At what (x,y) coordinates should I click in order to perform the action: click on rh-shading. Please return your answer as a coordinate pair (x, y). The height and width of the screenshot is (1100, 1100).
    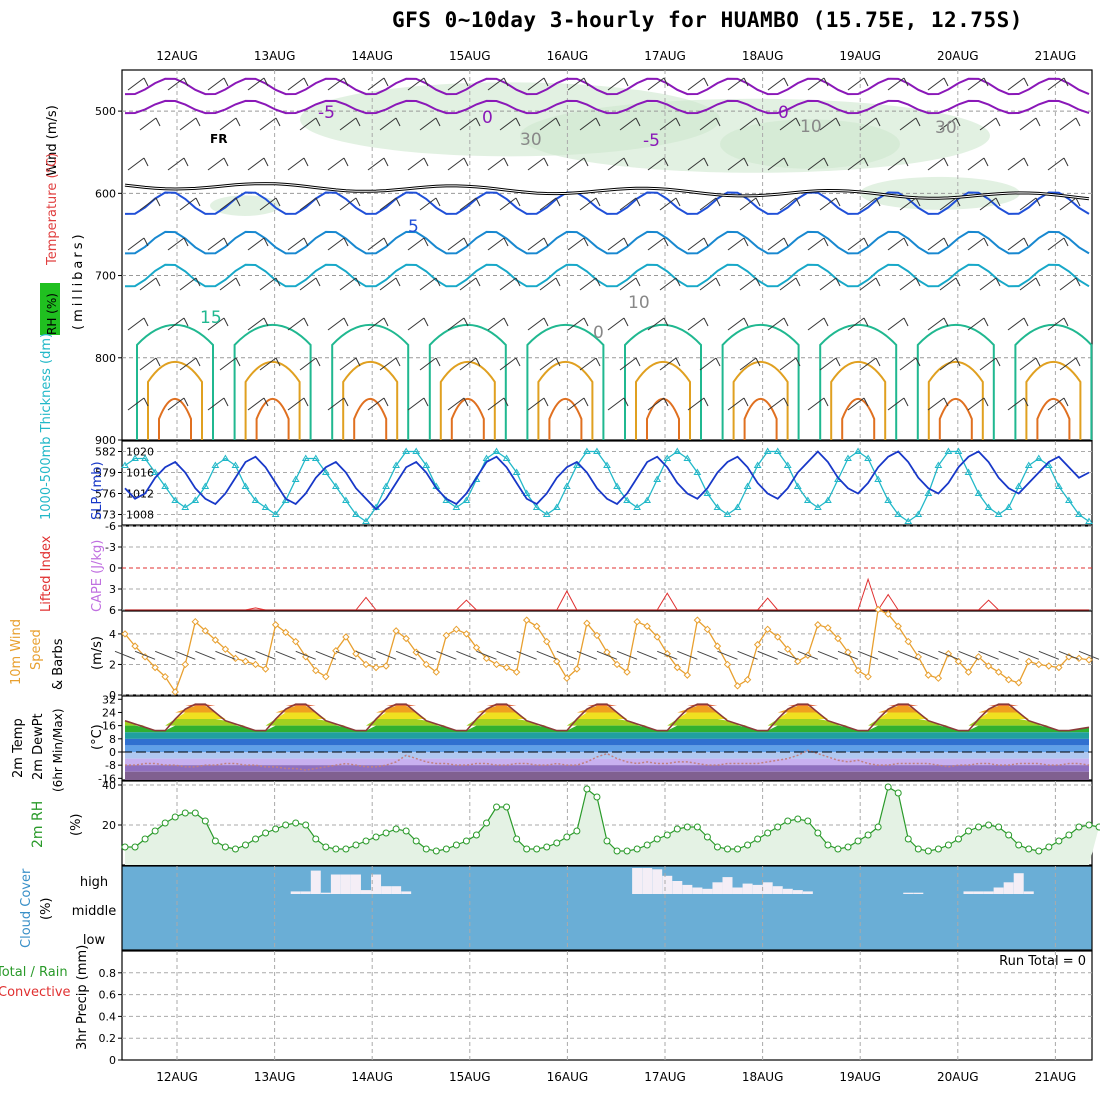
    Looking at the image, I should click on (810, 144).